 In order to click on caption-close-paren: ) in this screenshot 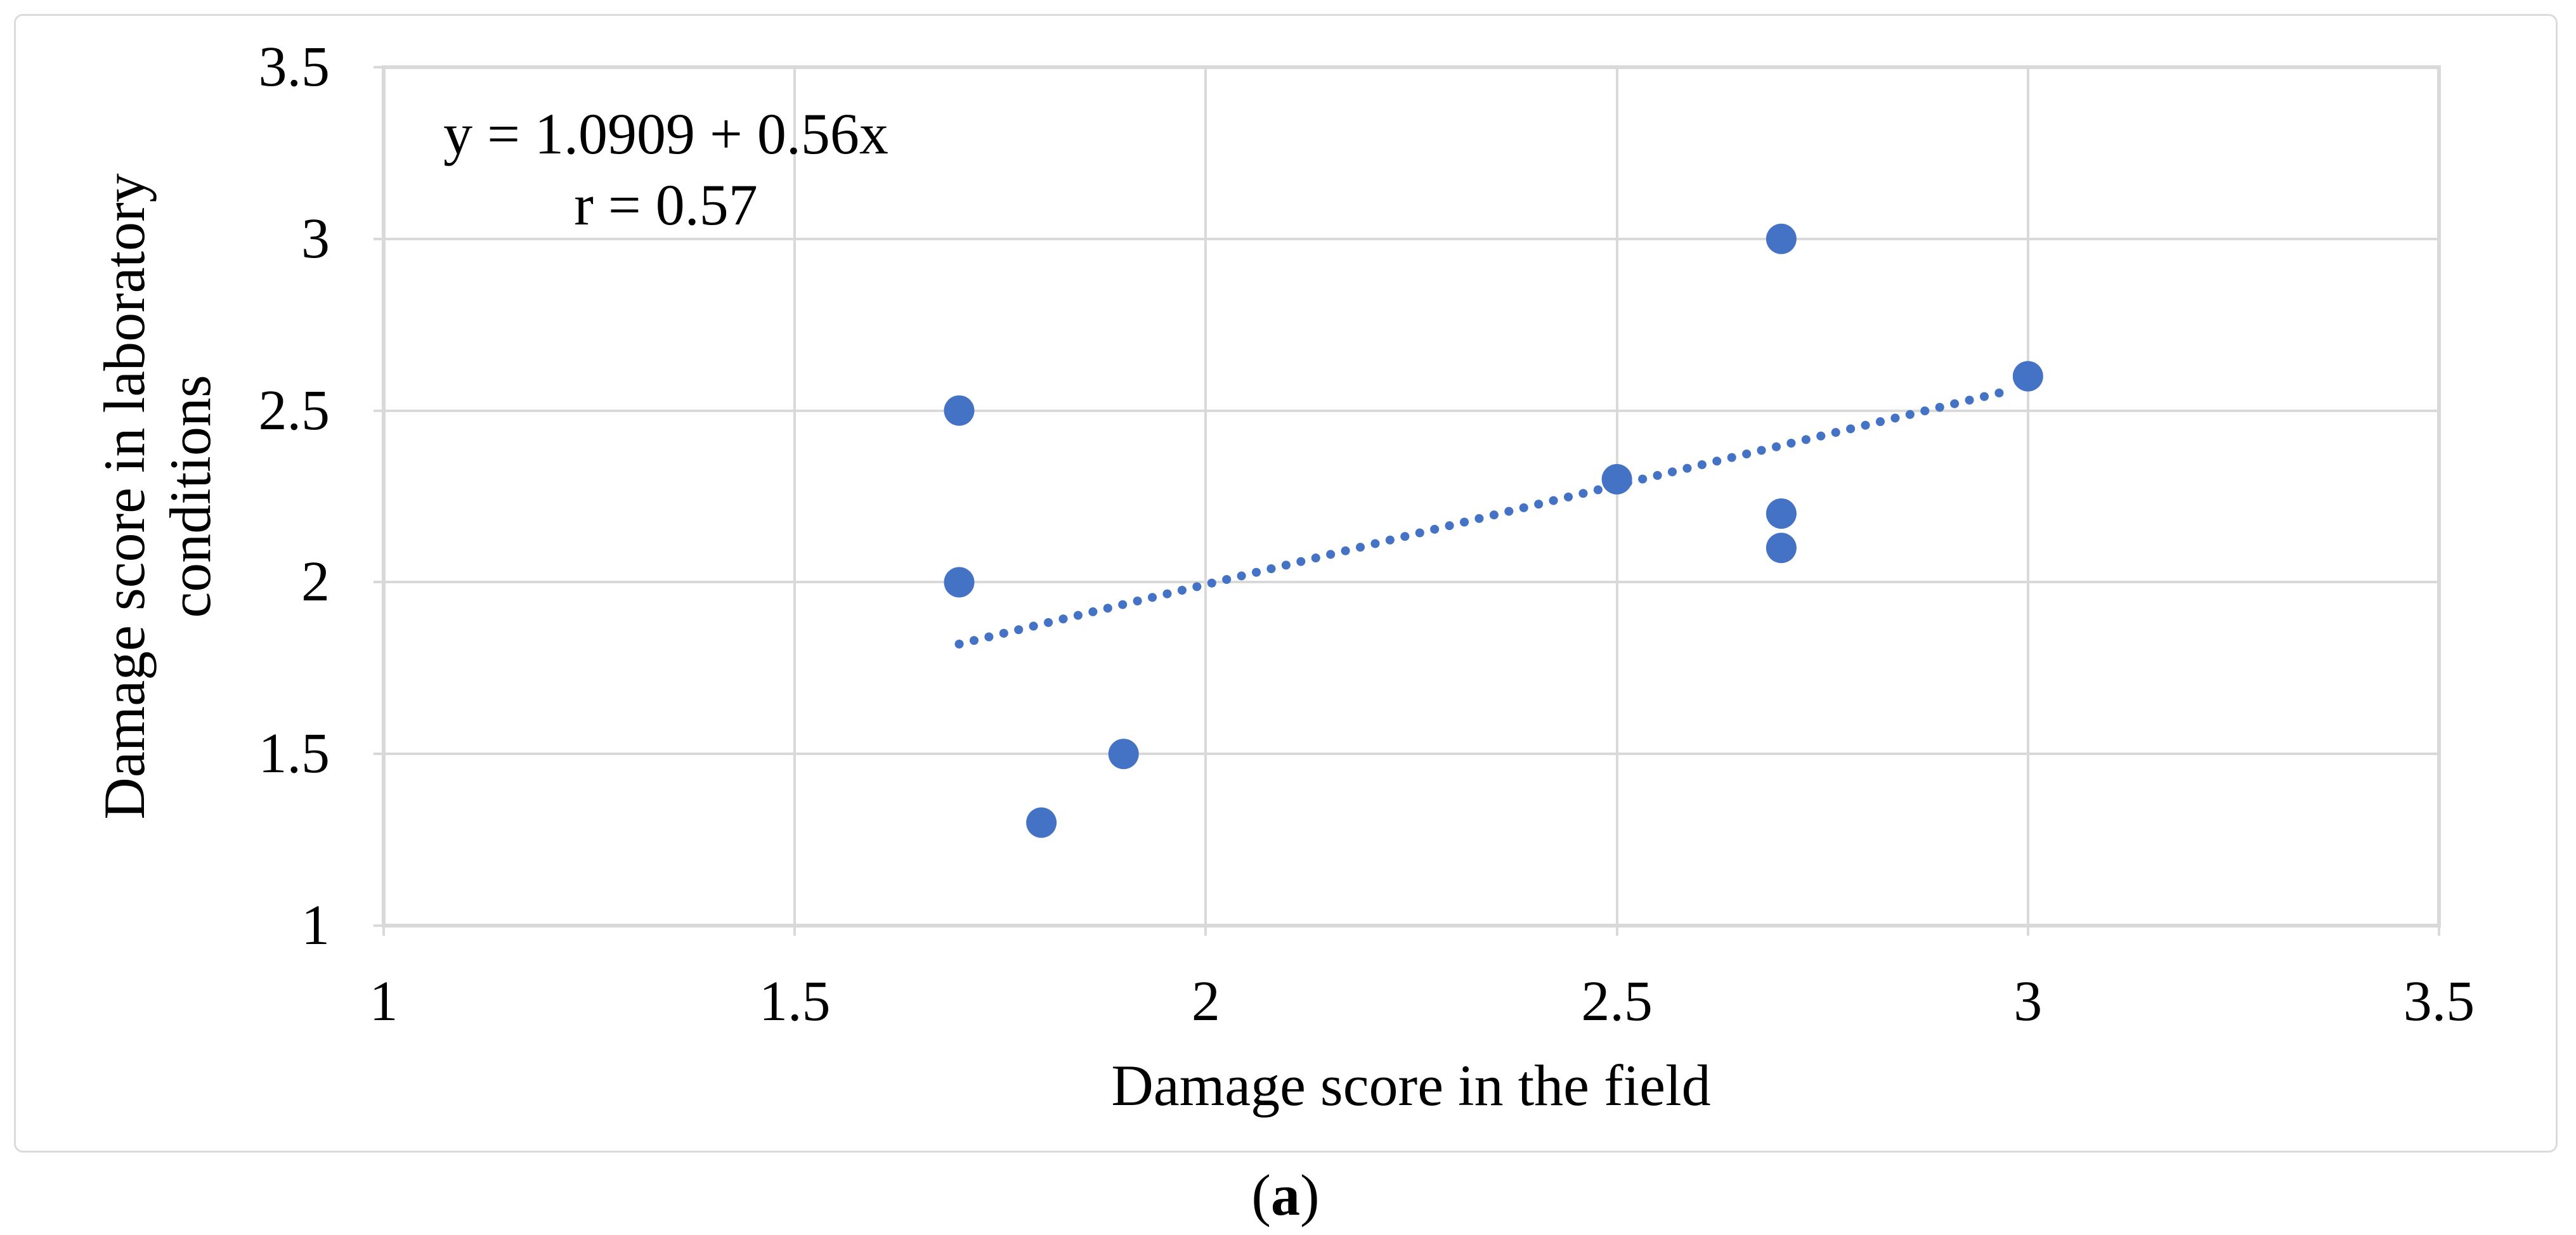, I will do `click(1310, 1195)`.